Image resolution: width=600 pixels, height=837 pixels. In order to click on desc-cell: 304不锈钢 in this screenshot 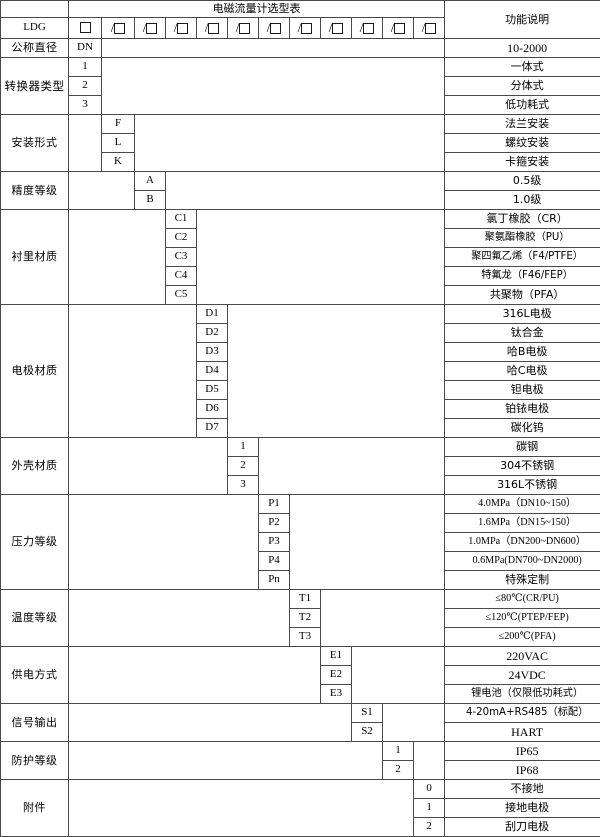, I will do `click(522, 466)`.